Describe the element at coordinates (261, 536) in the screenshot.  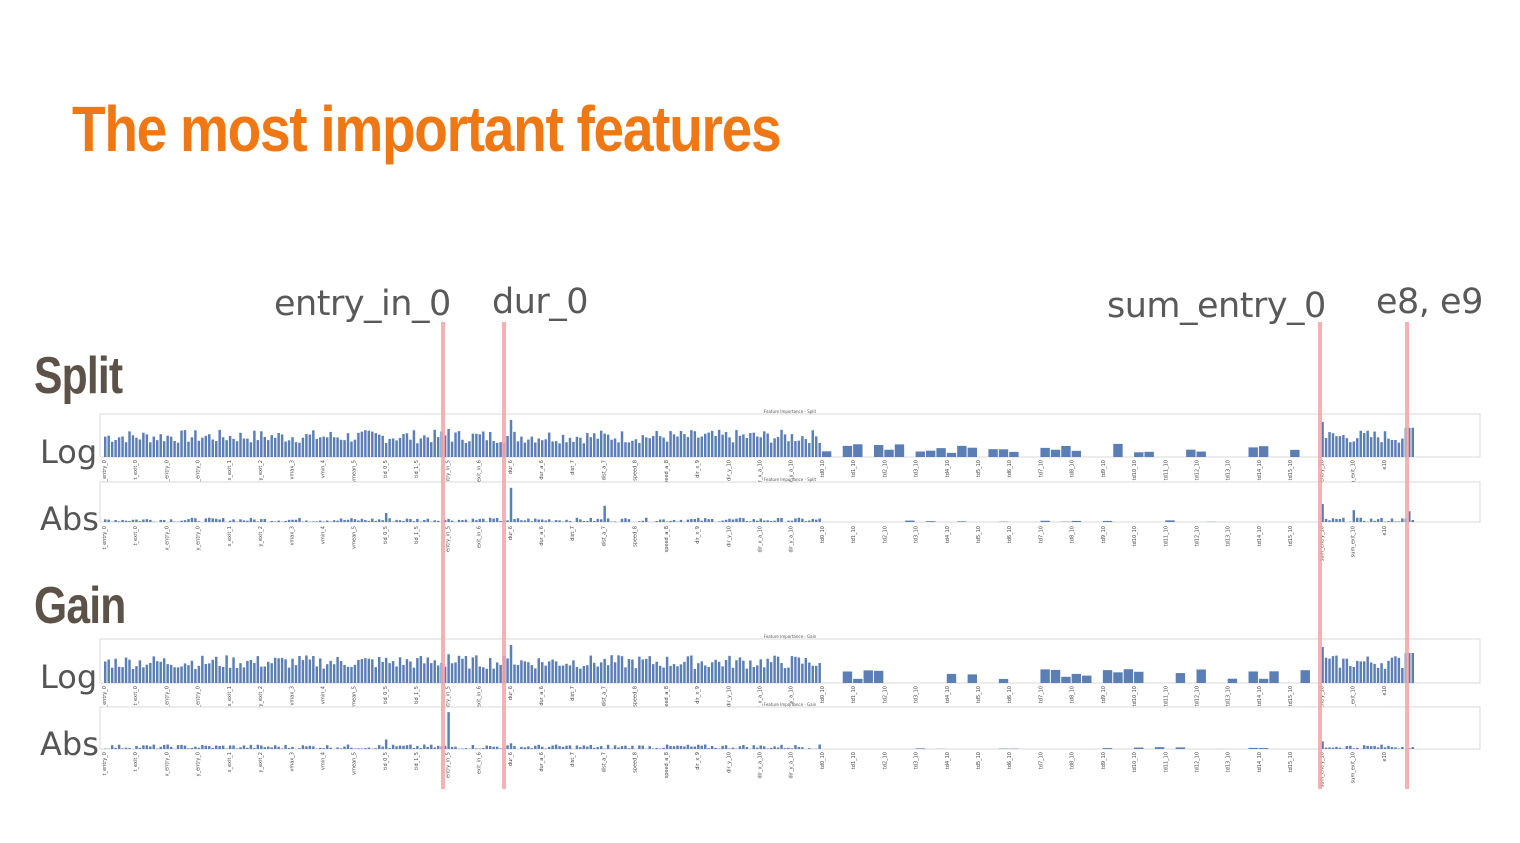
I see `tick-label-y_exit_2: y_exit_2` at that location.